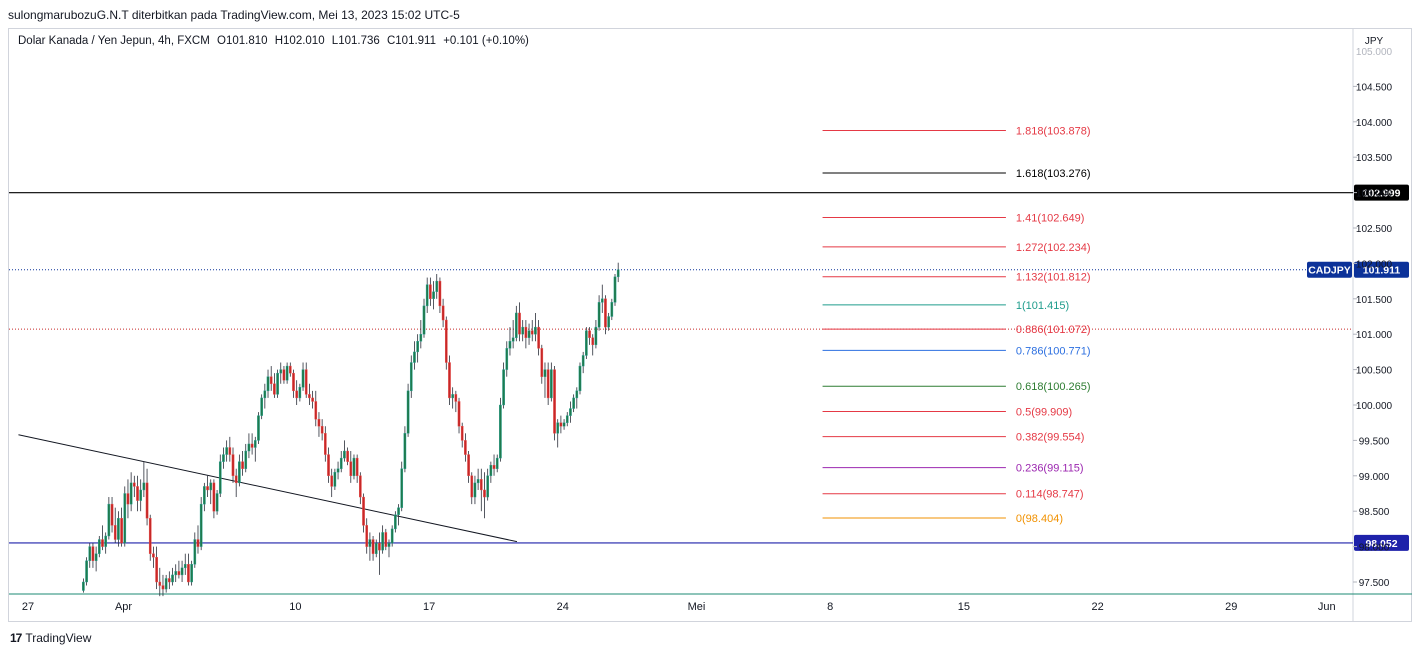  What do you see at coordinates (563, 607) in the screenshot?
I see `time-tick-label: 24` at bounding box center [563, 607].